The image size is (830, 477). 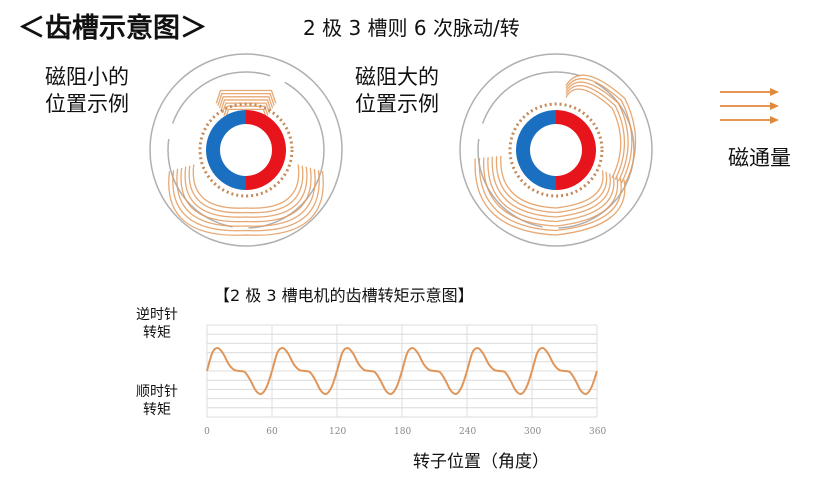 What do you see at coordinates (272, 432) in the screenshot?
I see `x-tick-label: 60` at bounding box center [272, 432].